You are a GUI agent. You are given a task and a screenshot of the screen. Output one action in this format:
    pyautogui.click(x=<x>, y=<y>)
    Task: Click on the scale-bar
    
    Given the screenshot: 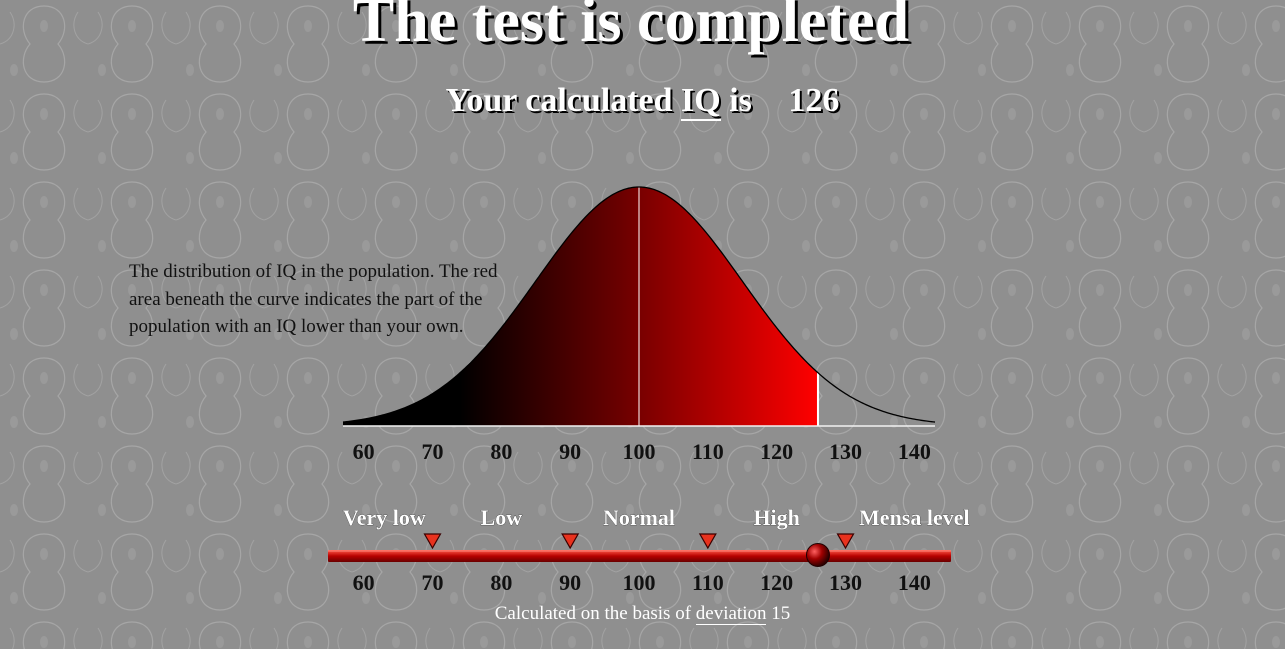 What is the action you would take?
    pyautogui.click(x=639, y=556)
    